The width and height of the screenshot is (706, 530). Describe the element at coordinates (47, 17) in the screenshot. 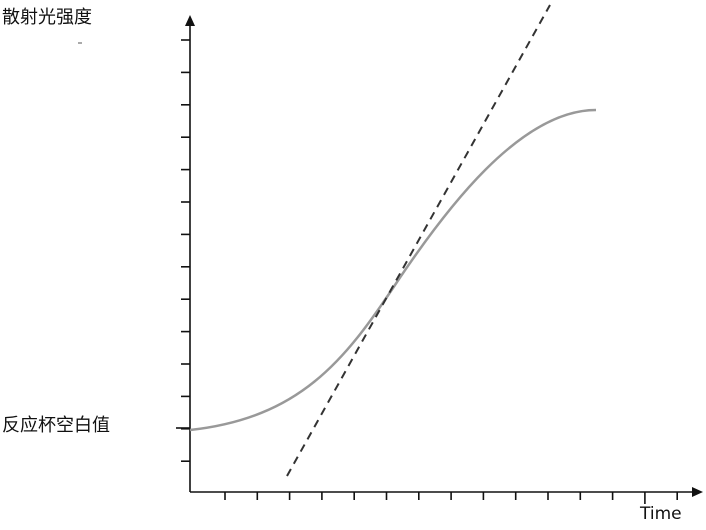

I see `y-axis-label: 散射光强度` at that location.